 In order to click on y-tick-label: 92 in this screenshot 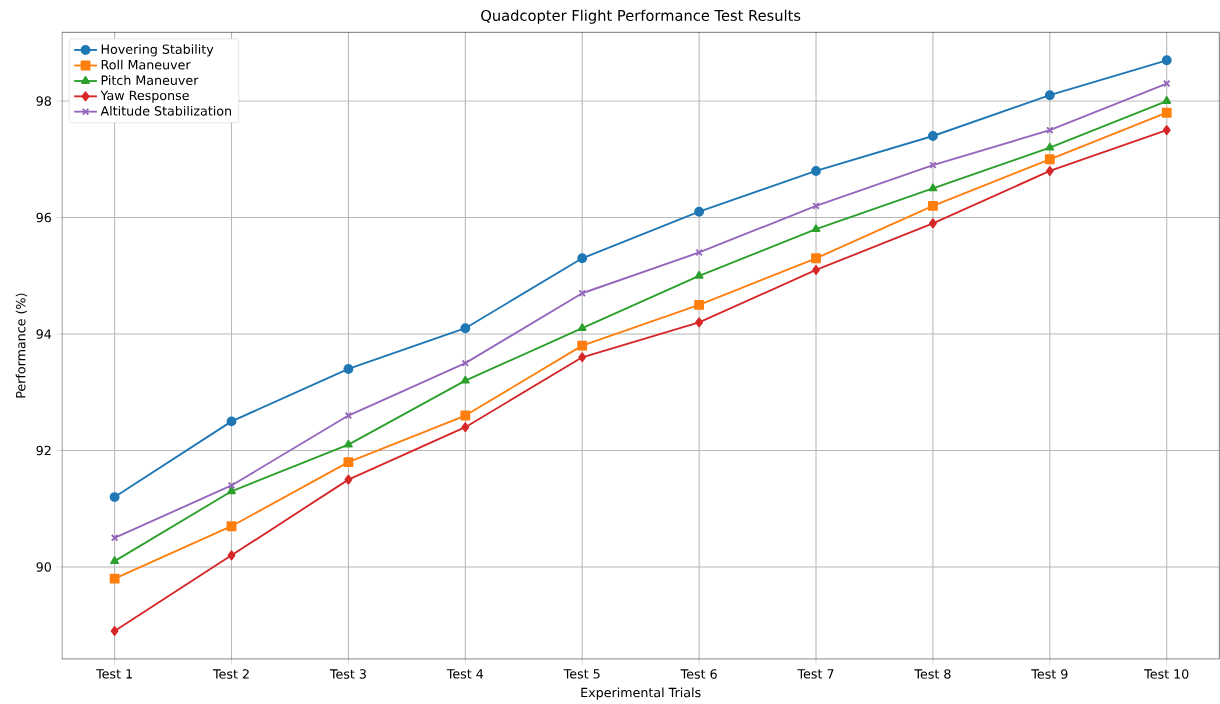, I will do `click(43, 450)`.